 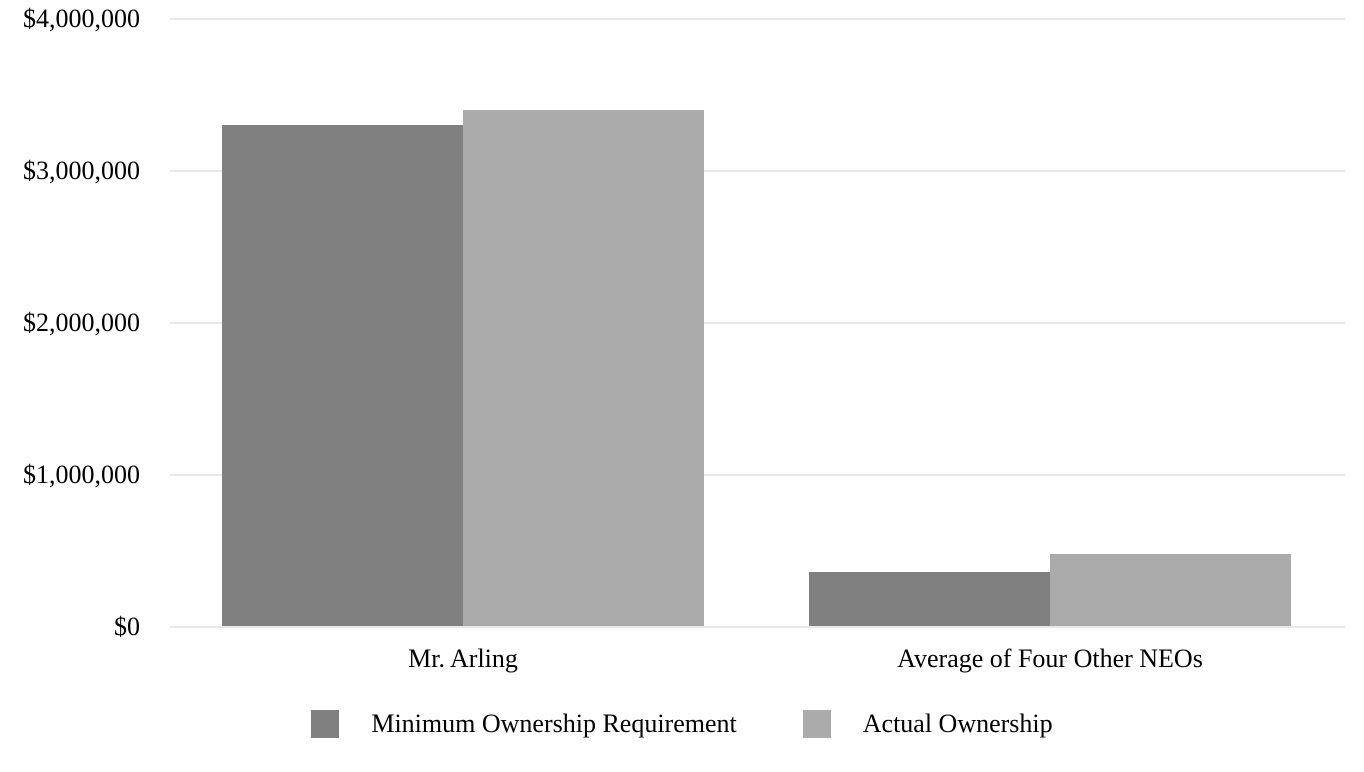 I want to click on y-tick-label: $0, so click(x=127, y=626).